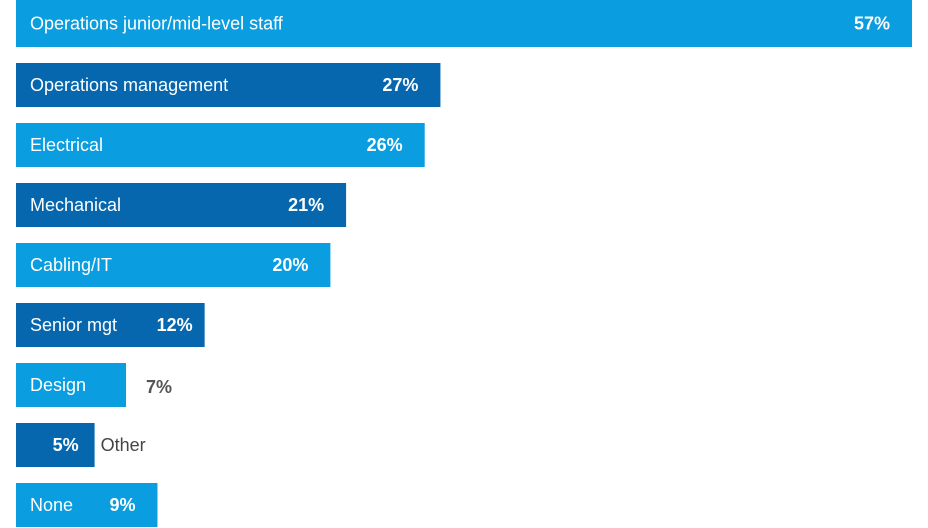 The height and width of the screenshot is (528, 928). What do you see at coordinates (51, 505) in the screenshot?
I see `category-label: None` at bounding box center [51, 505].